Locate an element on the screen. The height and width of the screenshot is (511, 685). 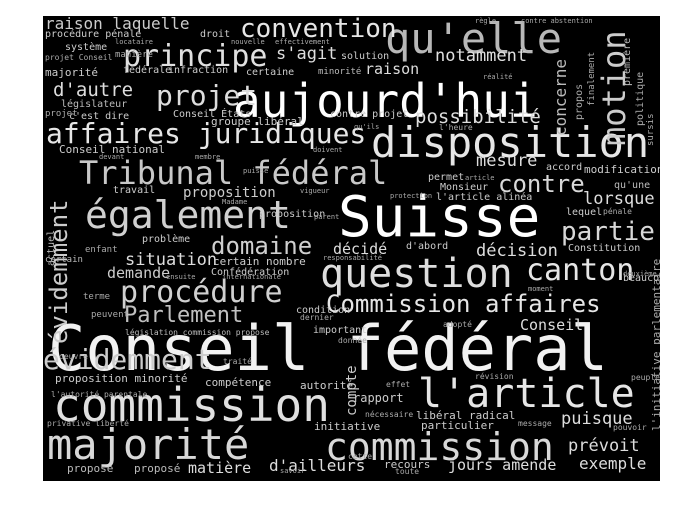
word: Tribunal fédéral is located at coordinates (233, 173).